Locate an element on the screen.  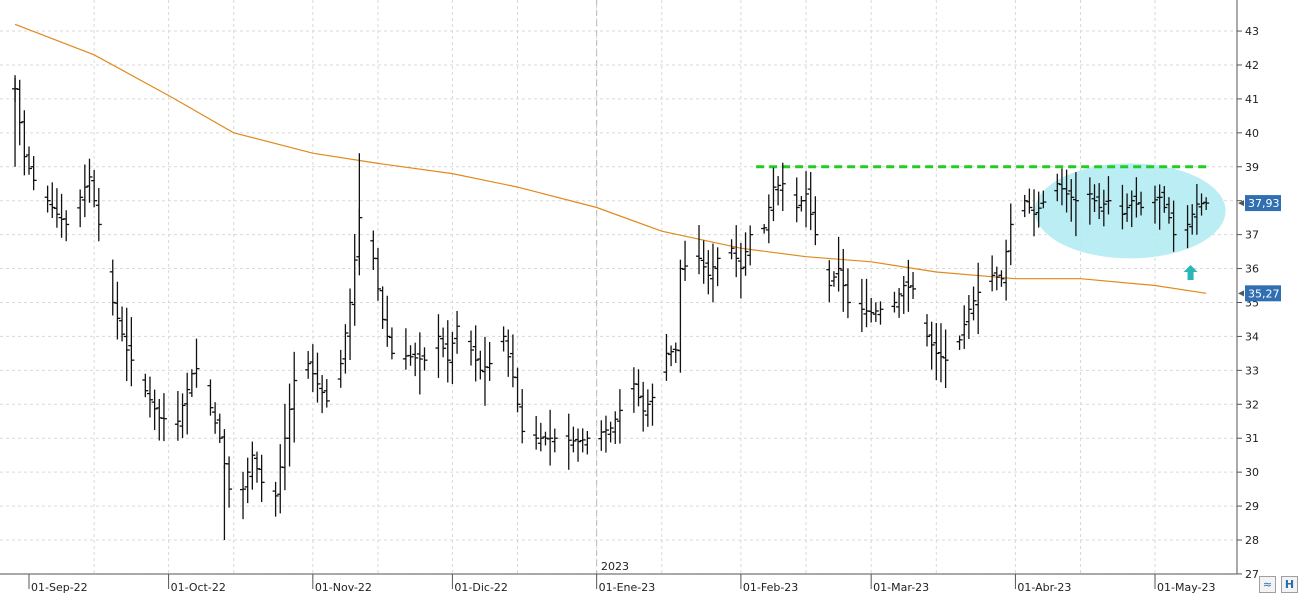
last-price-badge: 37,93 is located at coordinates (1259, 203).